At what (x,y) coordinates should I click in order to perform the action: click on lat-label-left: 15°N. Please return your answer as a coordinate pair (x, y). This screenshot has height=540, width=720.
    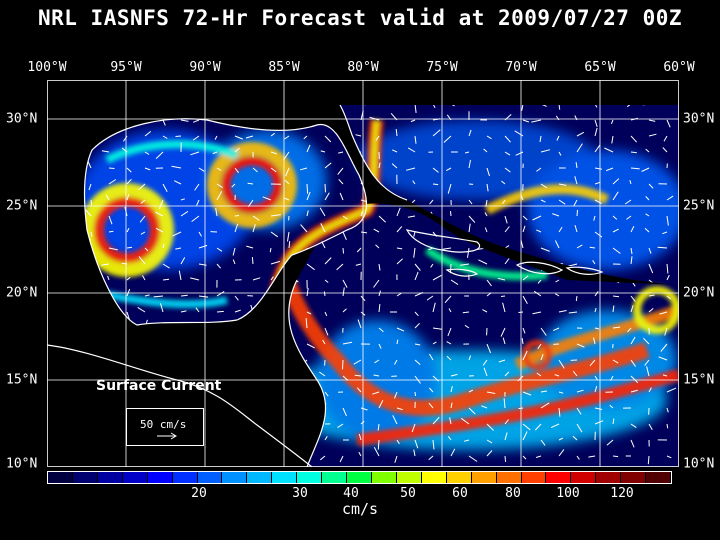
    Looking at the image, I should click on (22, 380).